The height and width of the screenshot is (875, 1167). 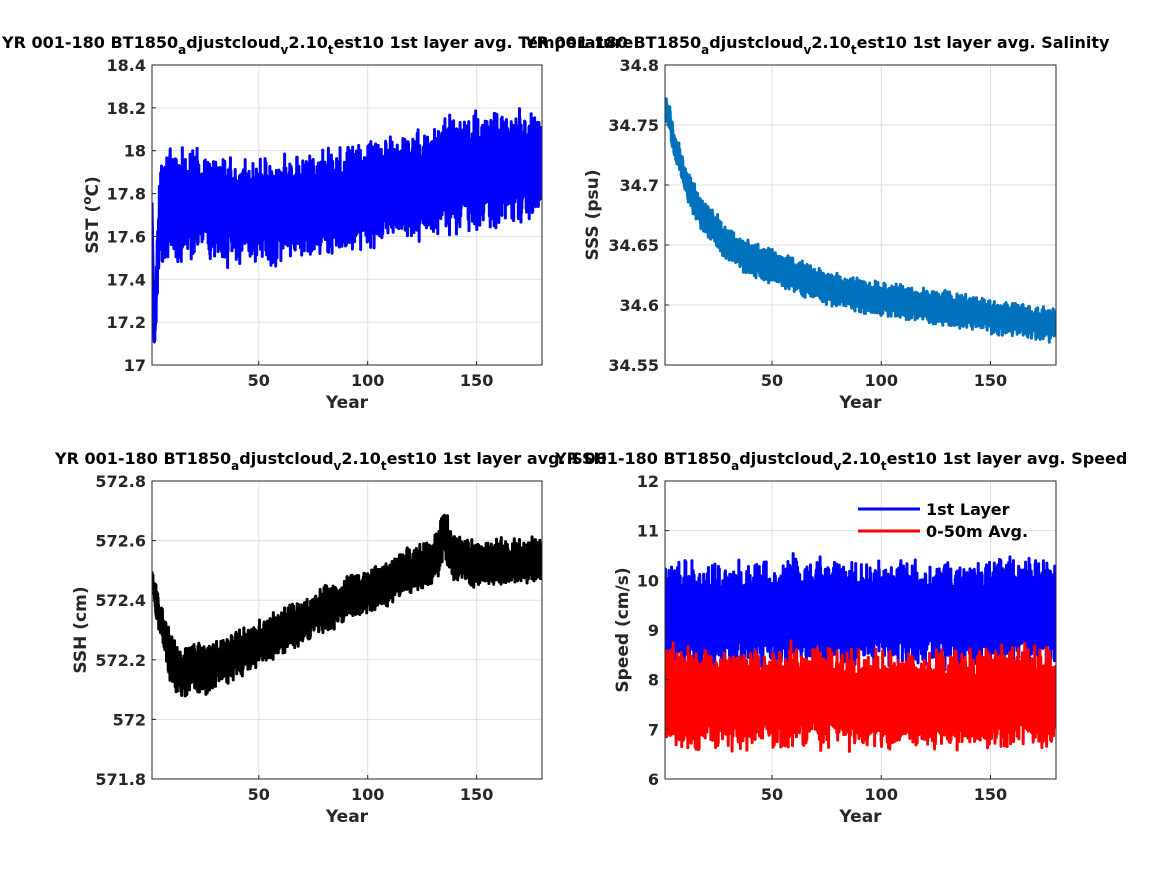 What do you see at coordinates (633, 365) in the screenshot?
I see `y-tick-label: 34.55` at bounding box center [633, 365].